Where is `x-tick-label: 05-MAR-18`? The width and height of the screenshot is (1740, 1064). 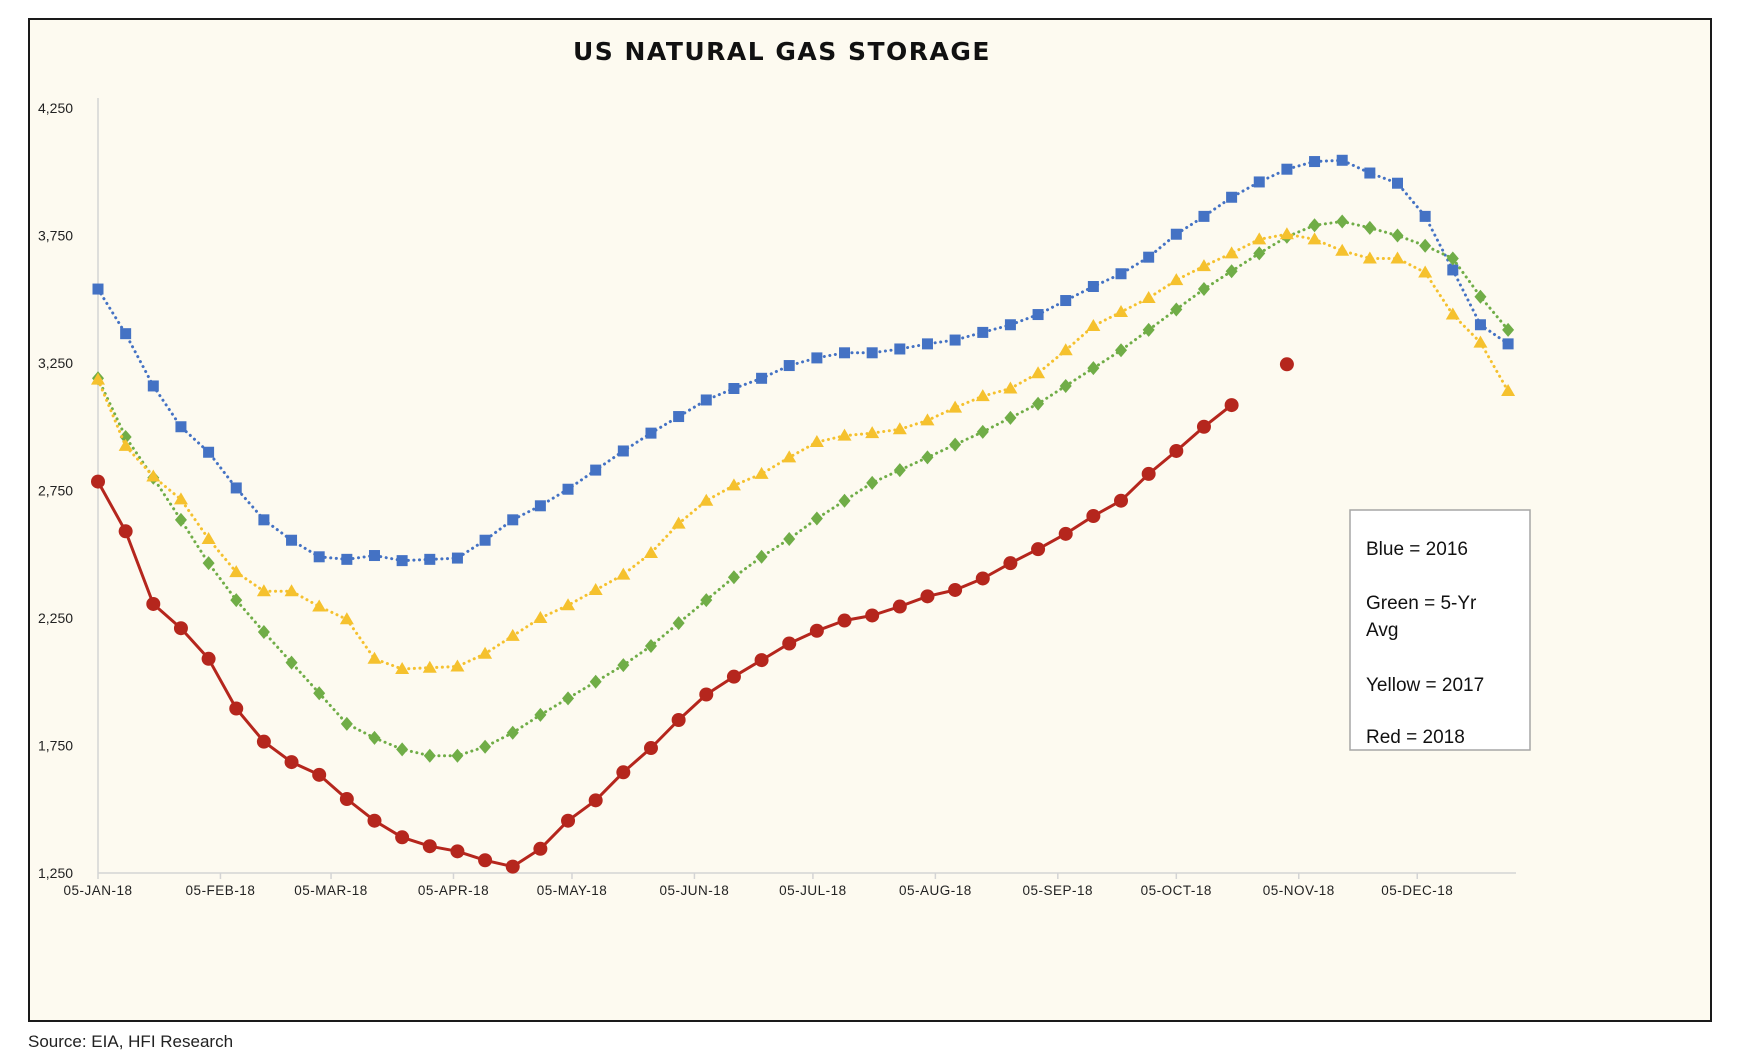
x-tick-label: 05-MAR-18 is located at coordinates (331, 890).